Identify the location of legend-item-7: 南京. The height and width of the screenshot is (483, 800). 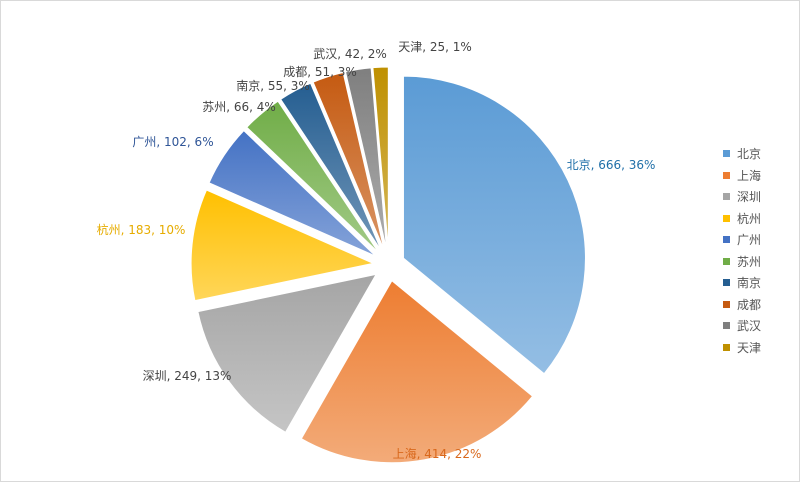
(742, 283).